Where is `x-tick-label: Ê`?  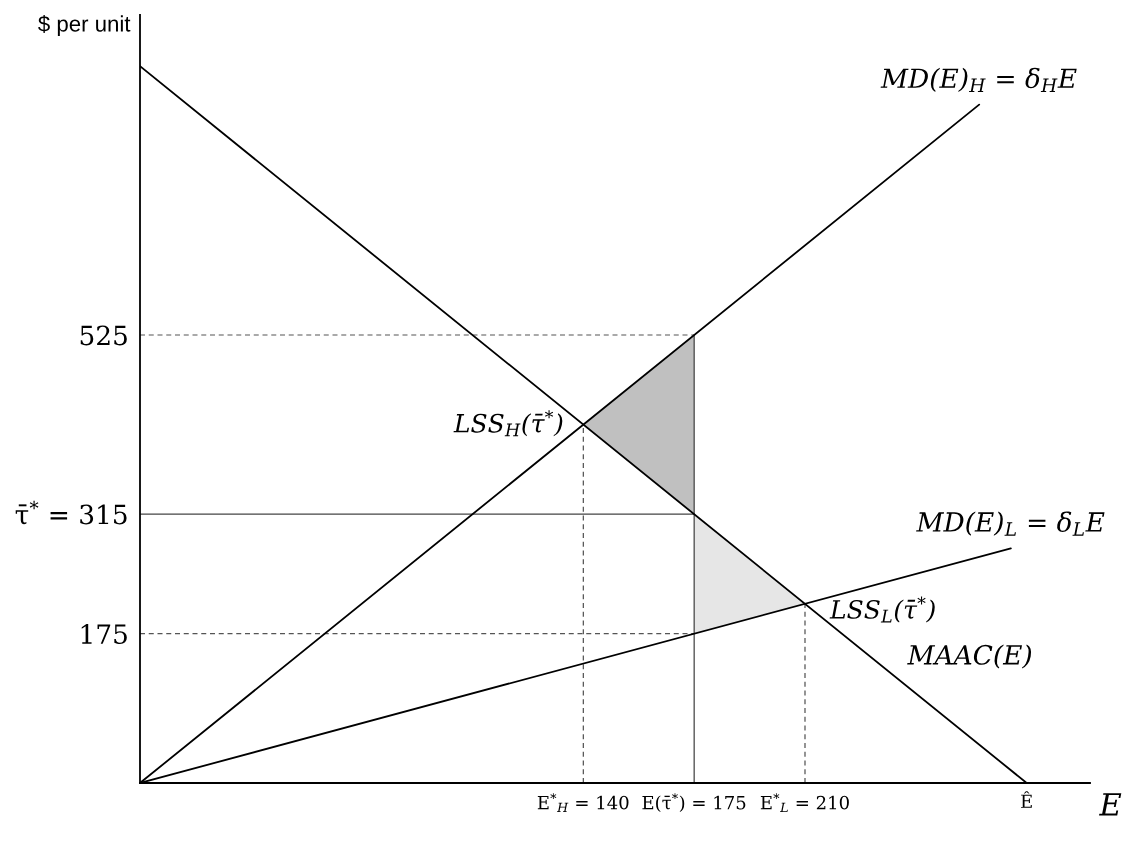
x-tick-label: Ê is located at coordinates (1026, 799).